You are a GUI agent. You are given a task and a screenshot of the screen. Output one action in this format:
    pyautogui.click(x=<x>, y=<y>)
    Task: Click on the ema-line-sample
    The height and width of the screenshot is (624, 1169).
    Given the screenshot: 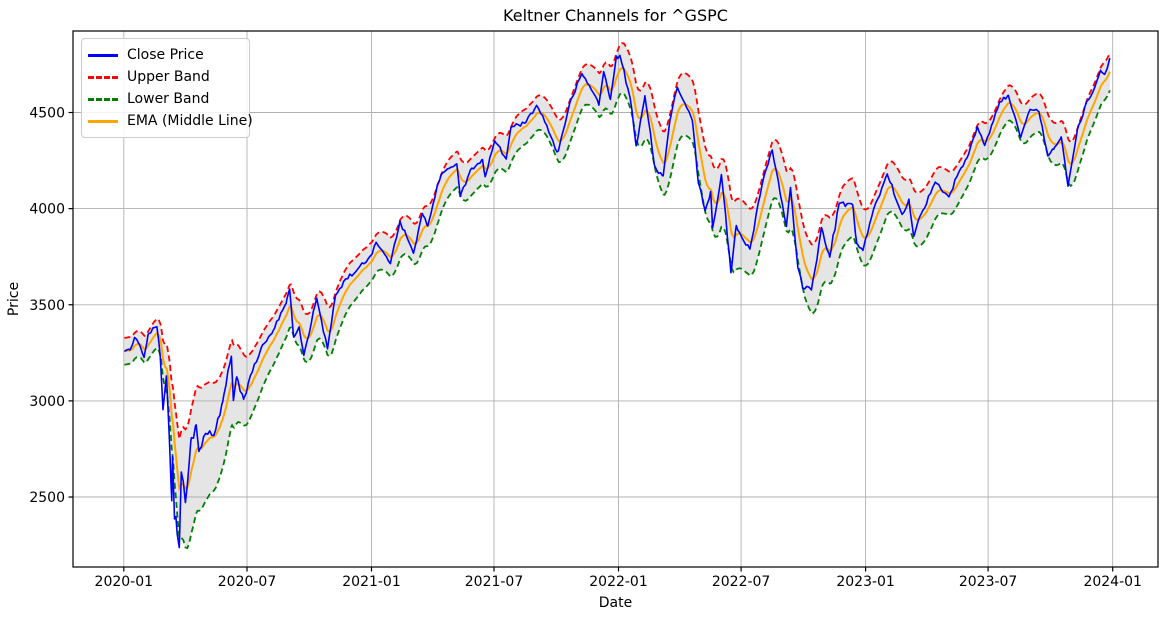 What is the action you would take?
    pyautogui.click(x=103, y=121)
    